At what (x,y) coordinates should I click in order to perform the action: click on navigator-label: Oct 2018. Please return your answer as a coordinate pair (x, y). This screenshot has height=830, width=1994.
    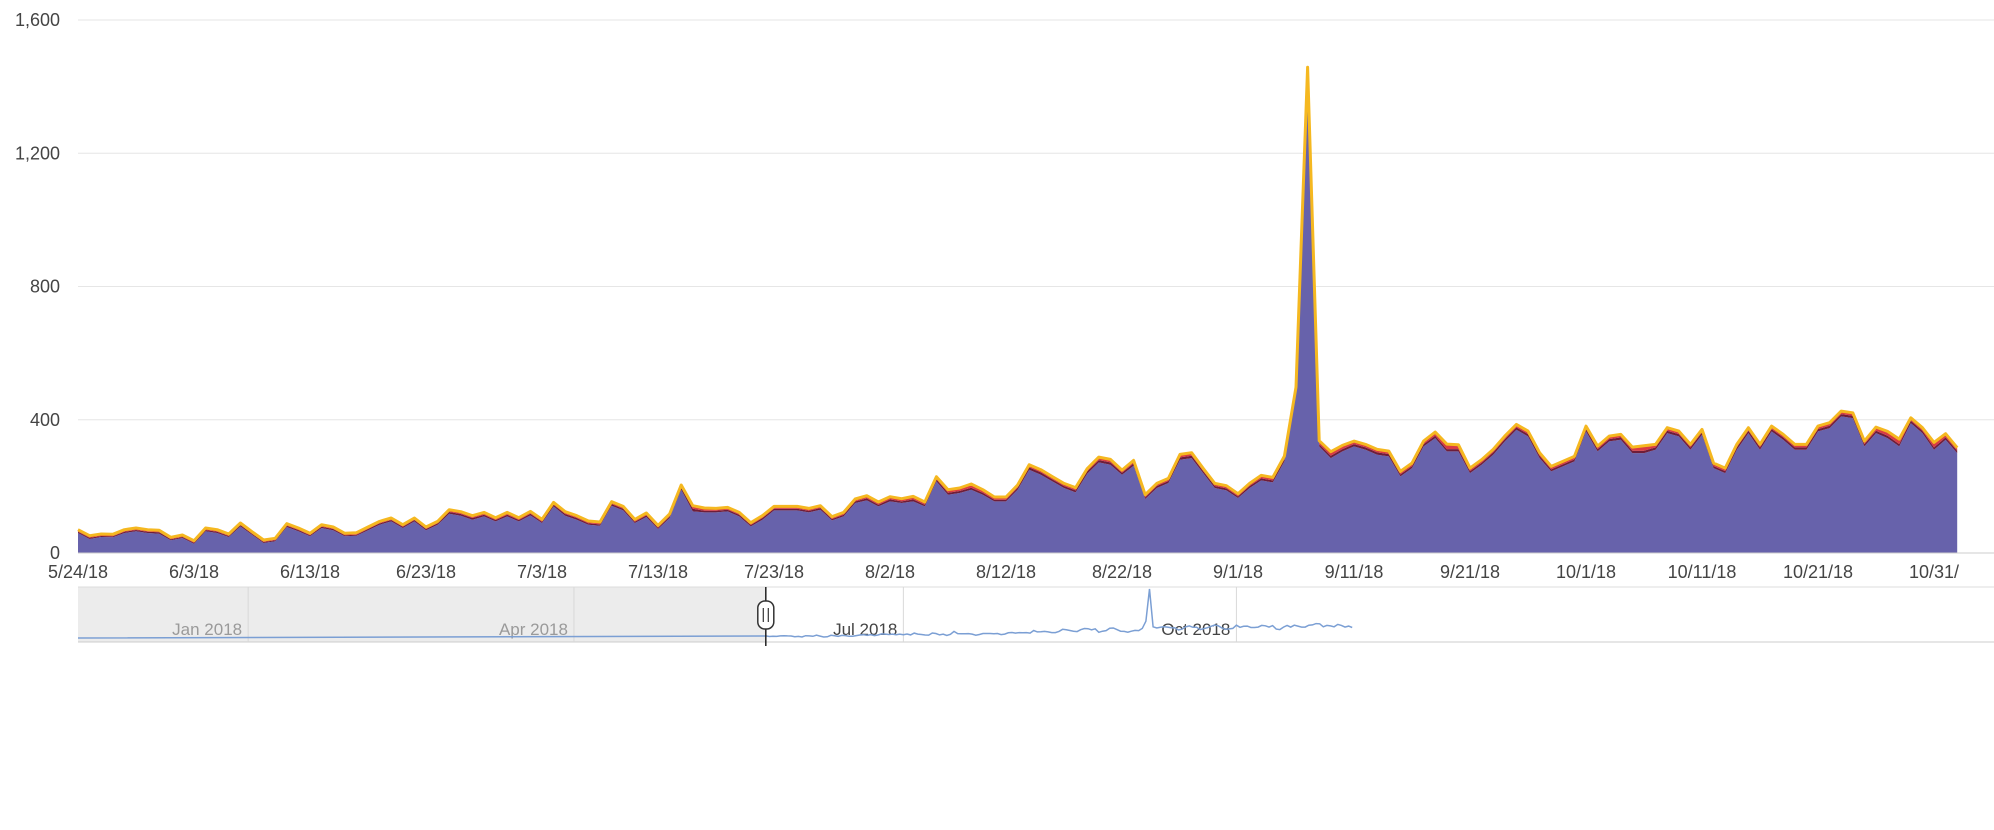
    Looking at the image, I should click on (1195, 629).